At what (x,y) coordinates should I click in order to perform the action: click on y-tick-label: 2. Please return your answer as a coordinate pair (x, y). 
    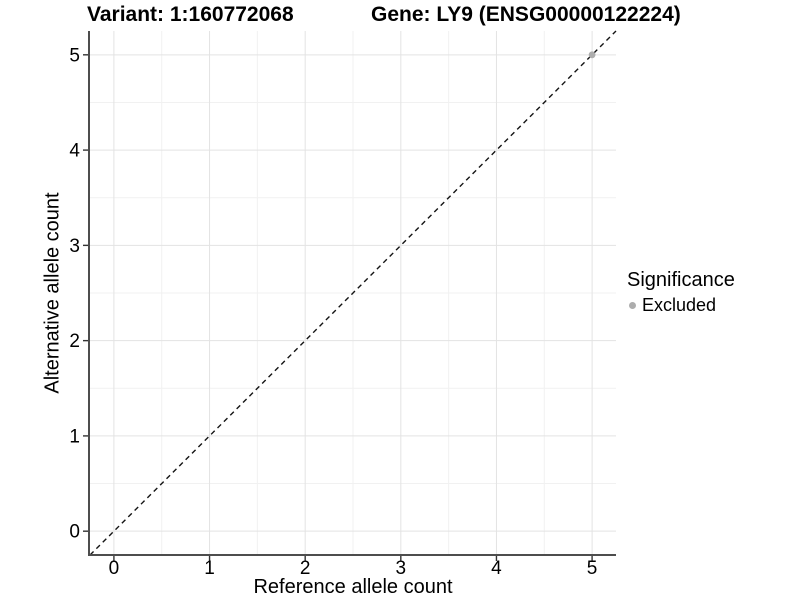
    Looking at the image, I should click on (74, 341).